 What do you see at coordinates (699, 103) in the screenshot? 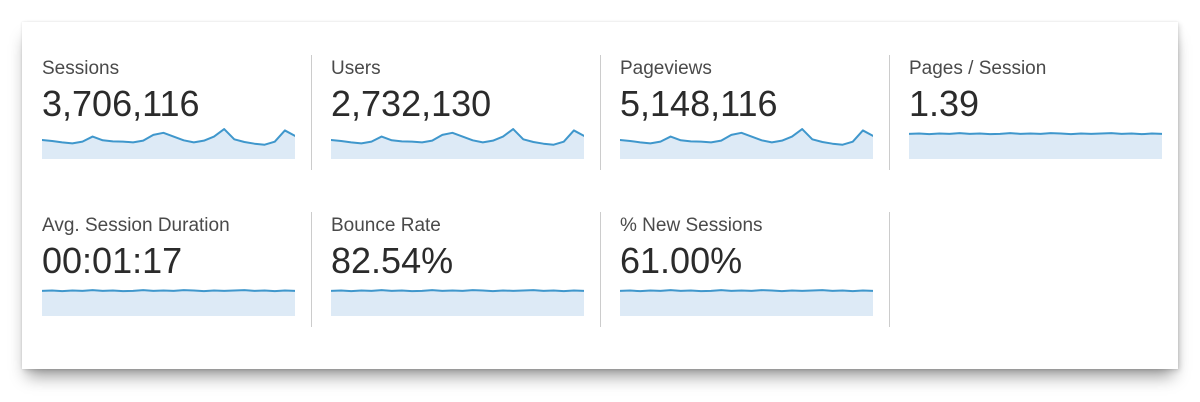
I see `metric-value: 5,148,116` at bounding box center [699, 103].